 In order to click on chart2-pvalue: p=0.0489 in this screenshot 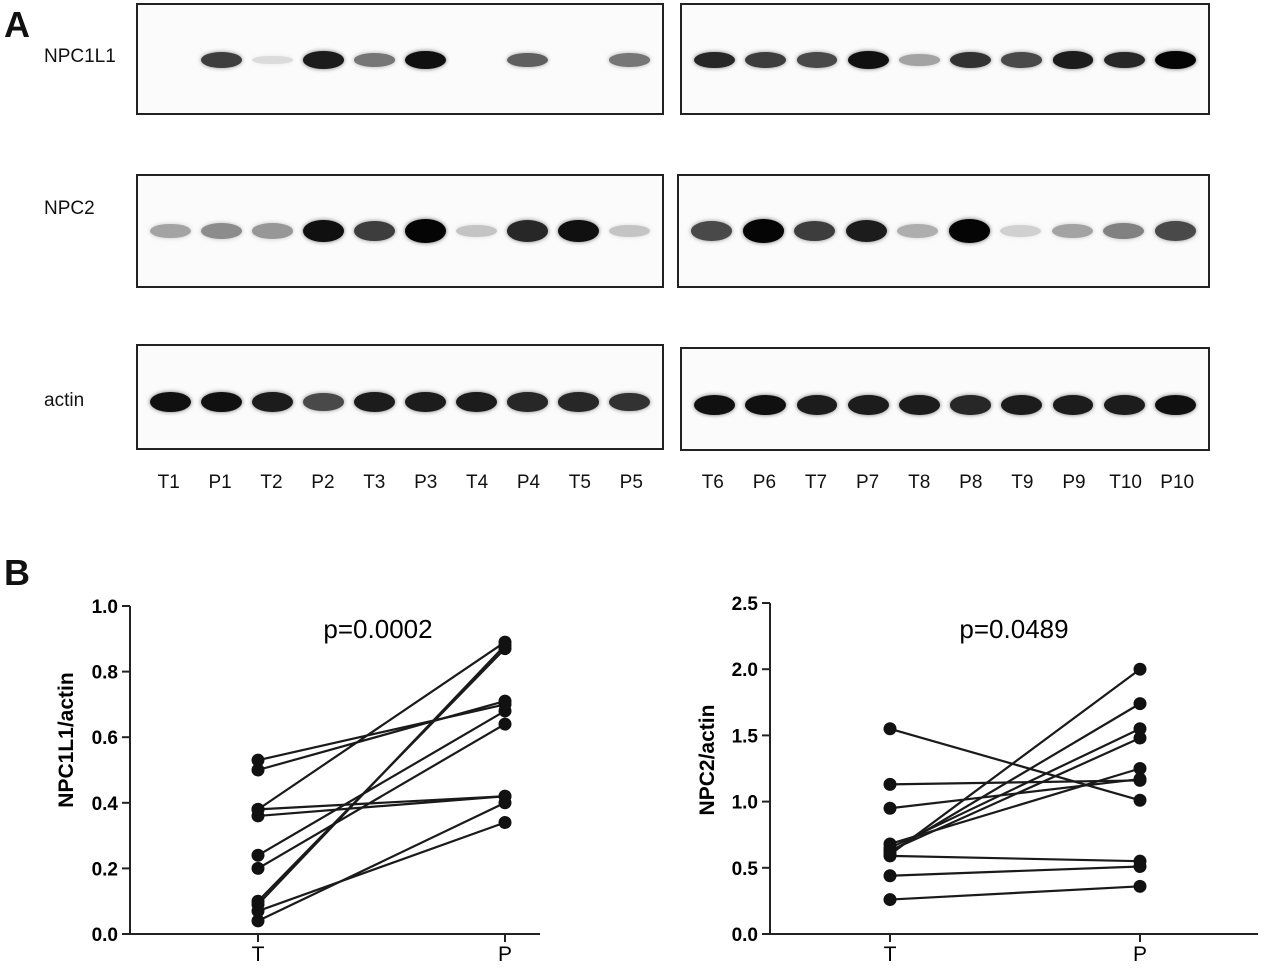, I will do `click(1013, 629)`.